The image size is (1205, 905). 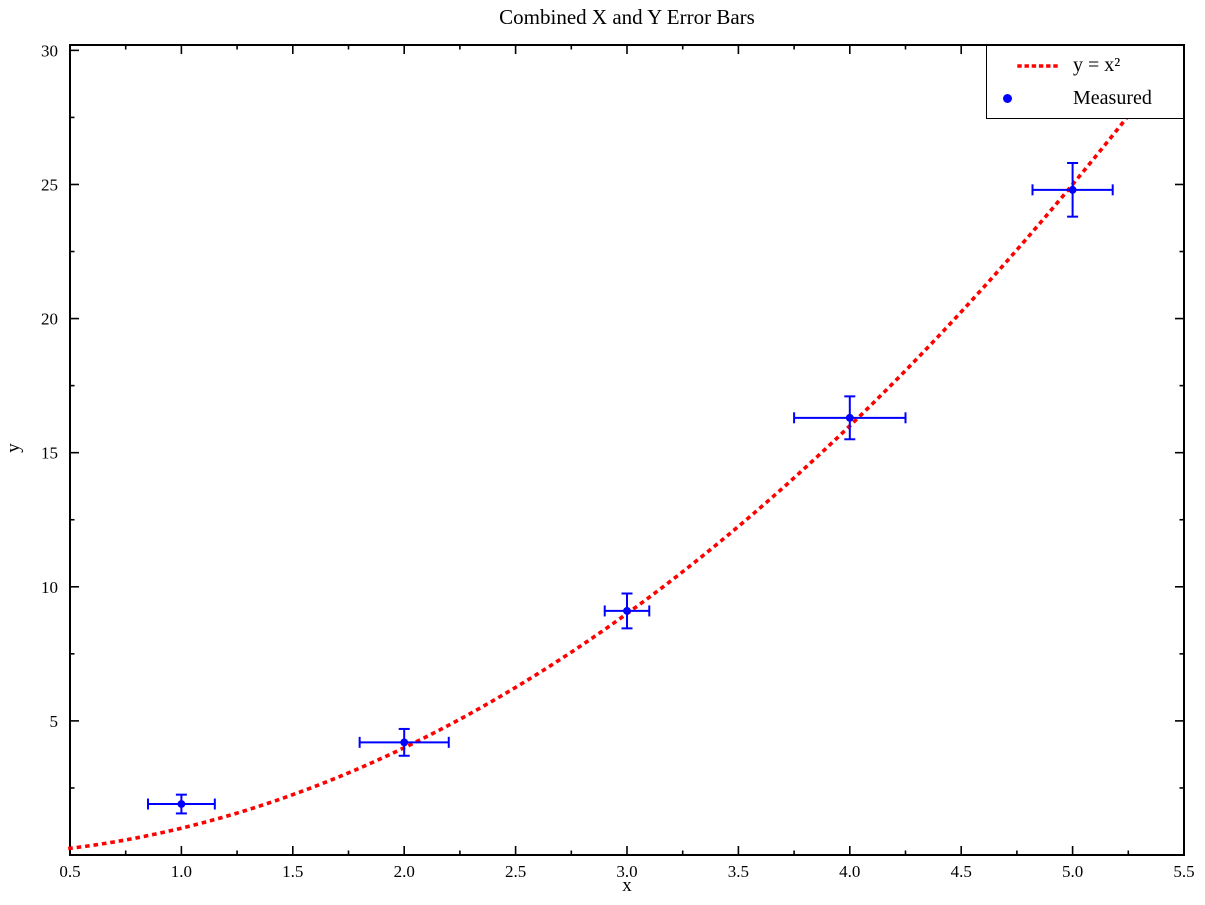 What do you see at coordinates (49, 50) in the screenshot?
I see `y-tick-label: 30` at bounding box center [49, 50].